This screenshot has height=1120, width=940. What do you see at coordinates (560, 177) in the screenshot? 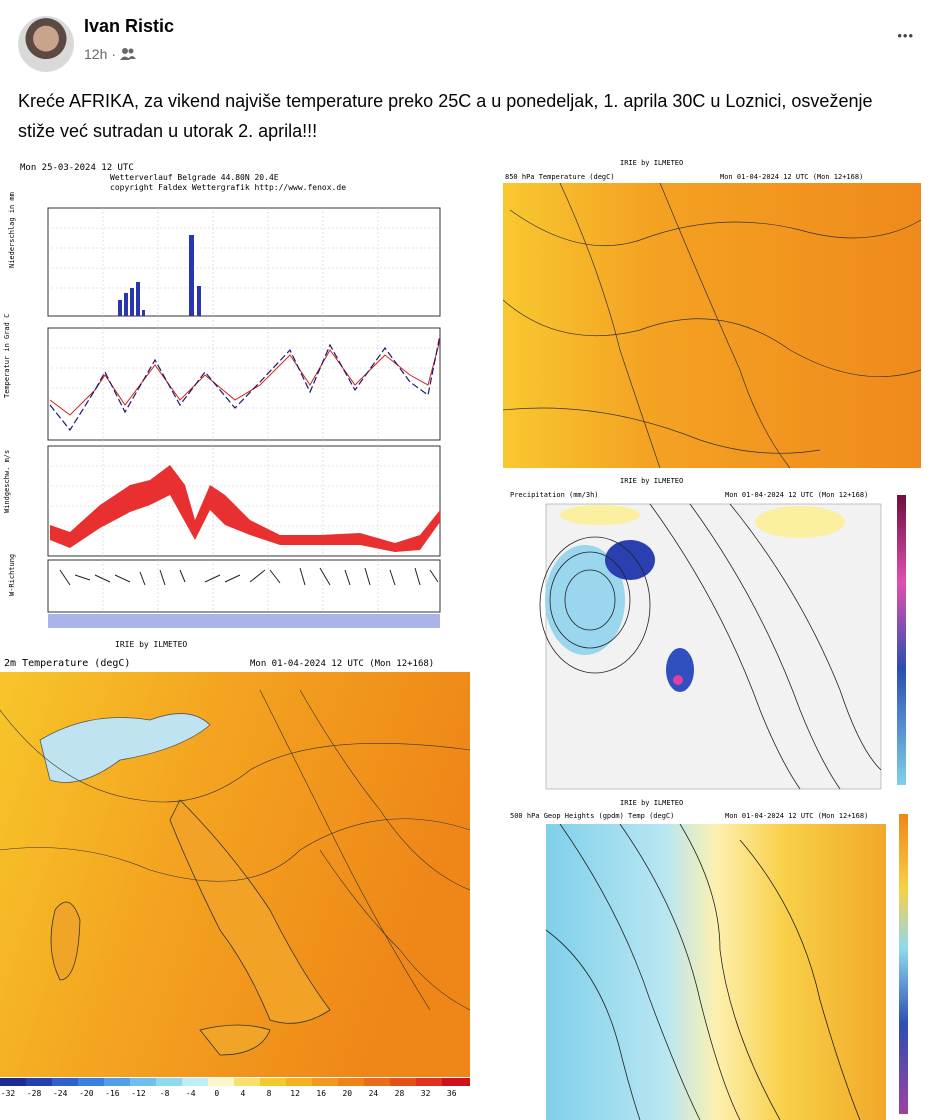
I see `map-title: 850 hPa Temperature (degC)` at bounding box center [560, 177].